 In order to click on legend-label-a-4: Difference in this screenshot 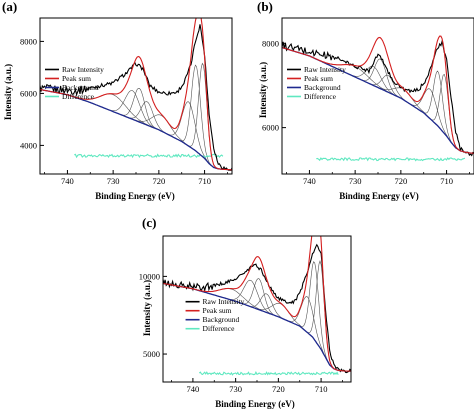, I will do `click(78, 96)`.